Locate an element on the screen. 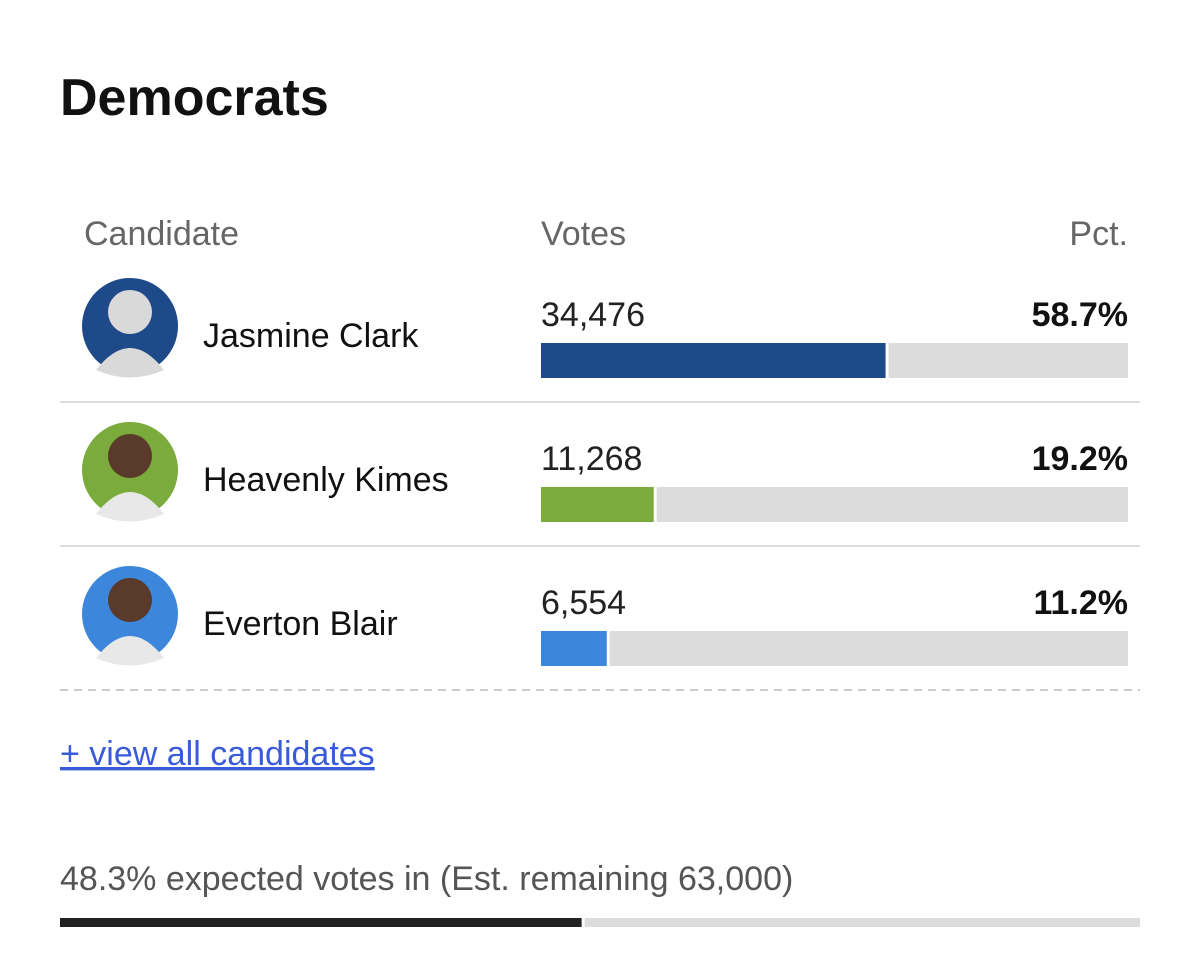 The image size is (1200, 962). progress-bar is located at coordinates (321, 922).